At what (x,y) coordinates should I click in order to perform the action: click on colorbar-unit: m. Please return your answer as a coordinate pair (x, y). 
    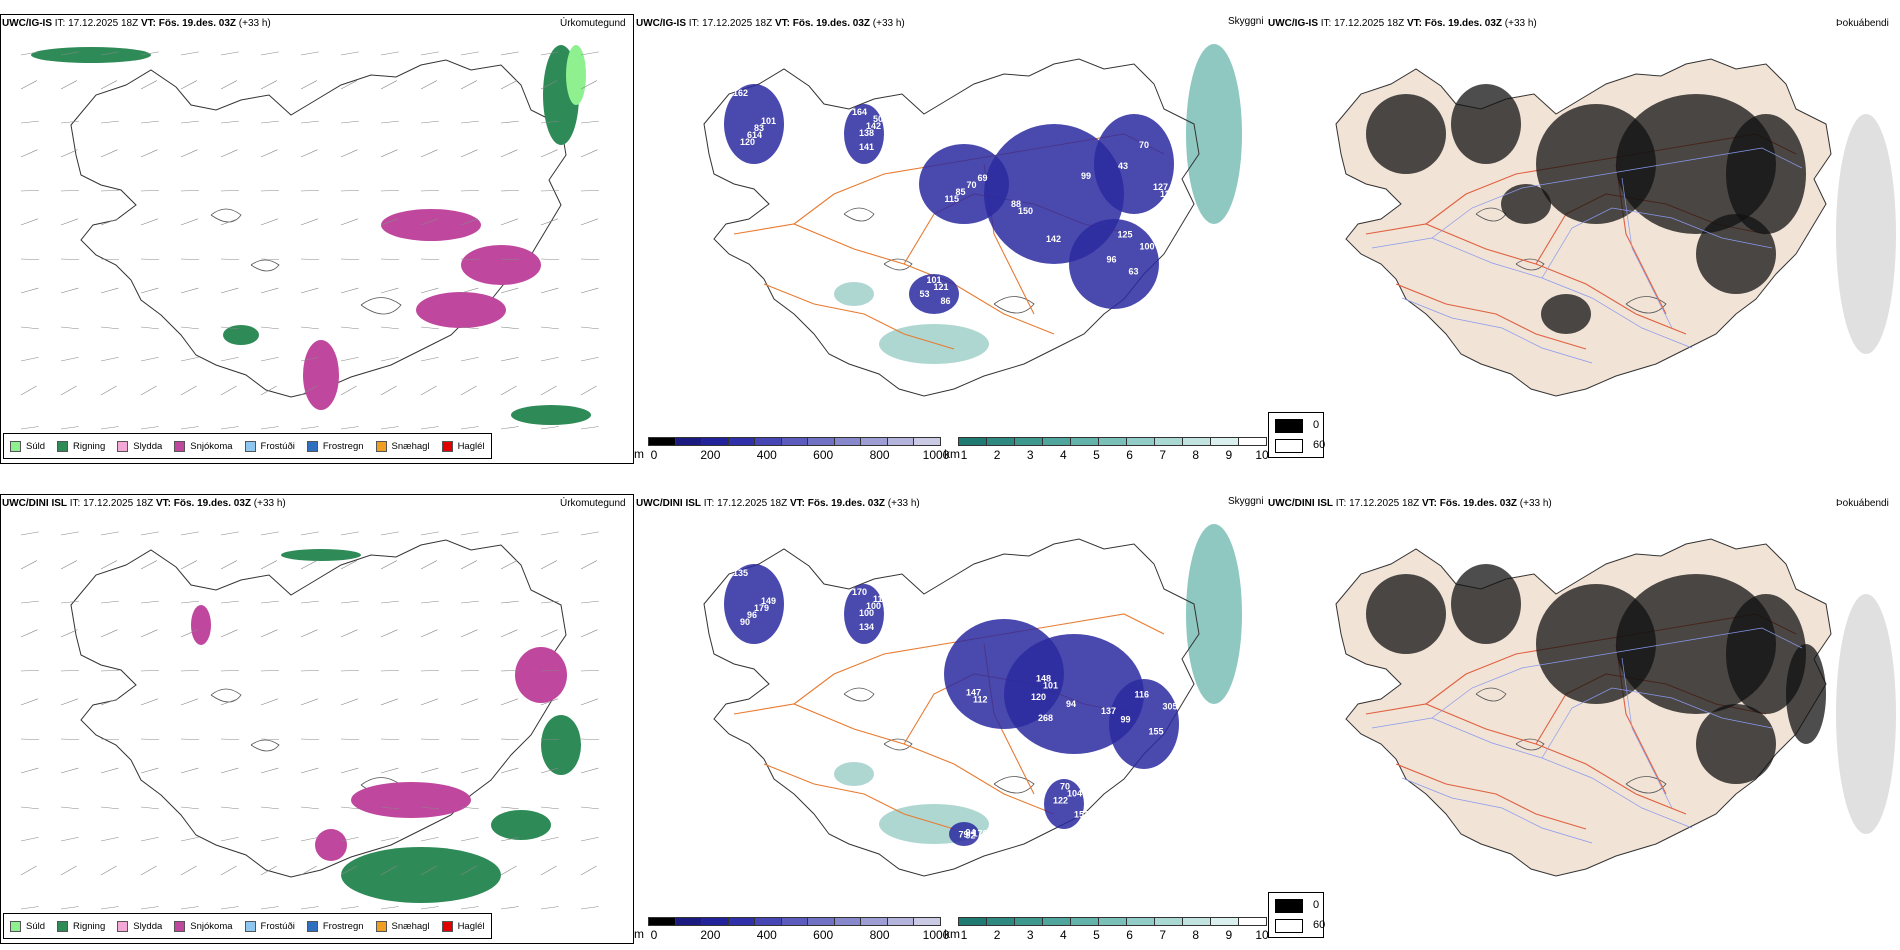
    Looking at the image, I should click on (639, 454).